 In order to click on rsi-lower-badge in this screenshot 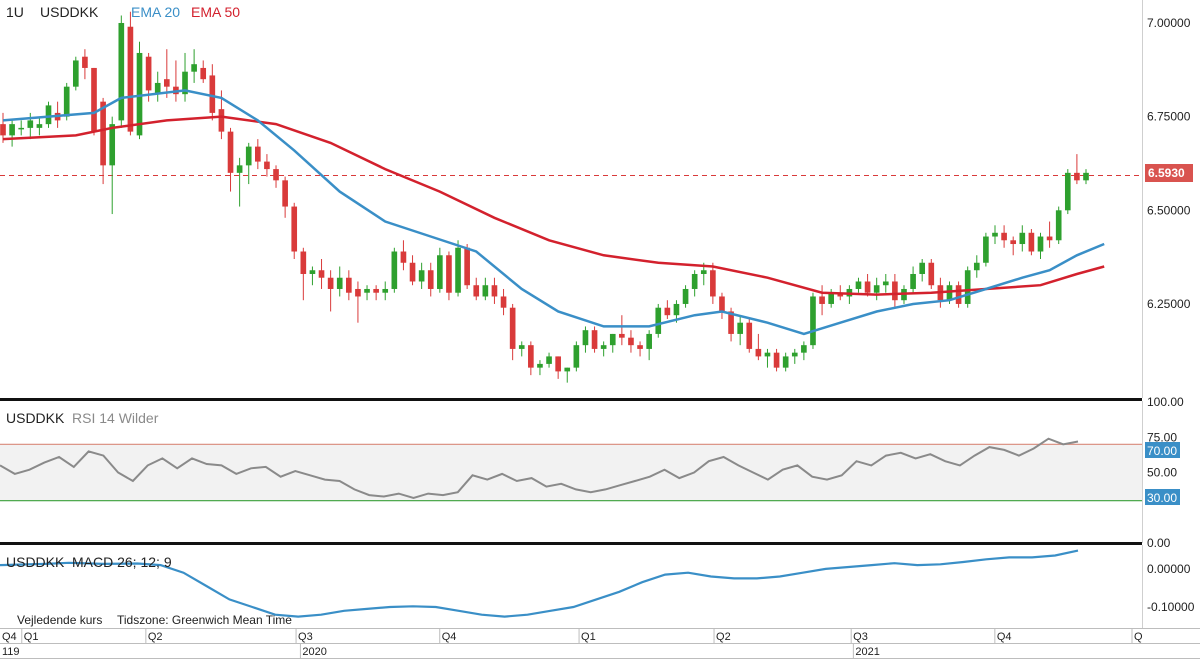, I will do `click(1162, 497)`.